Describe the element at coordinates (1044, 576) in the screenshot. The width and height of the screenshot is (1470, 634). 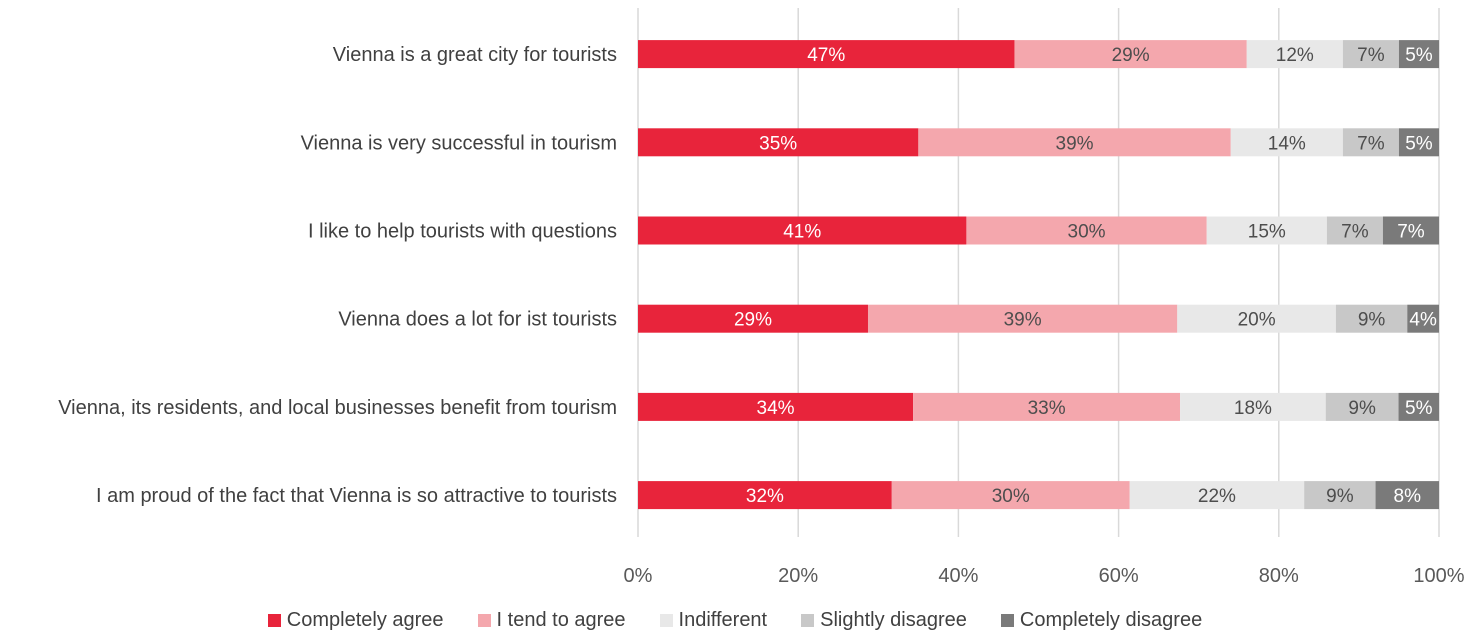
I see `x-axis-ticks: 0% 20% 40% 60% 80% 100%` at that location.